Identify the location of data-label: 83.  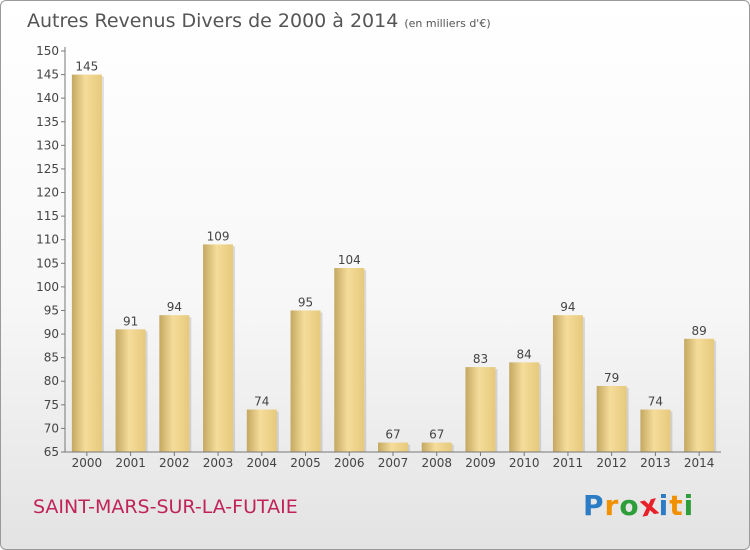
(480, 359).